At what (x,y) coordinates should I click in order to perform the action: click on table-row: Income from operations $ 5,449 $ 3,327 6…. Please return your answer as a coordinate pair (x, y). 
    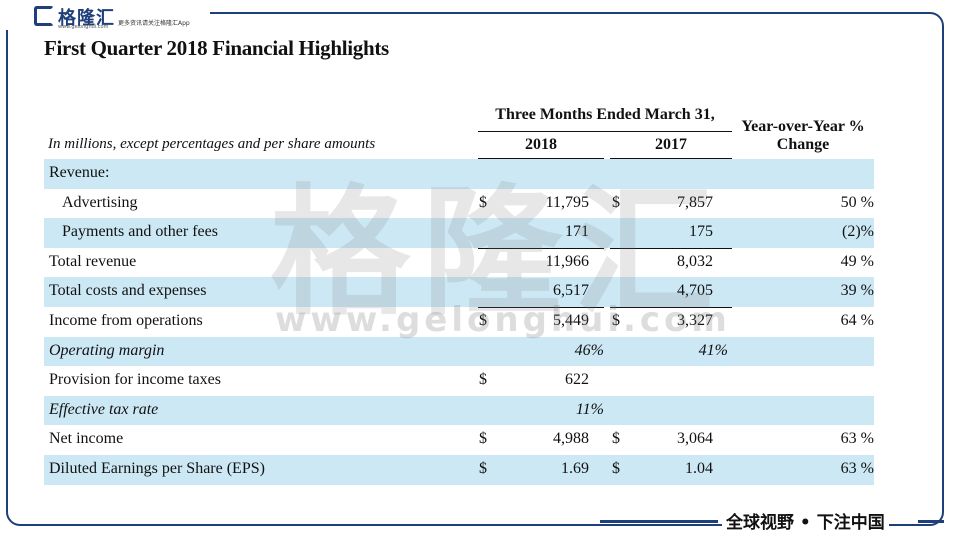
    Looking at the image, I should click on (459, 322).